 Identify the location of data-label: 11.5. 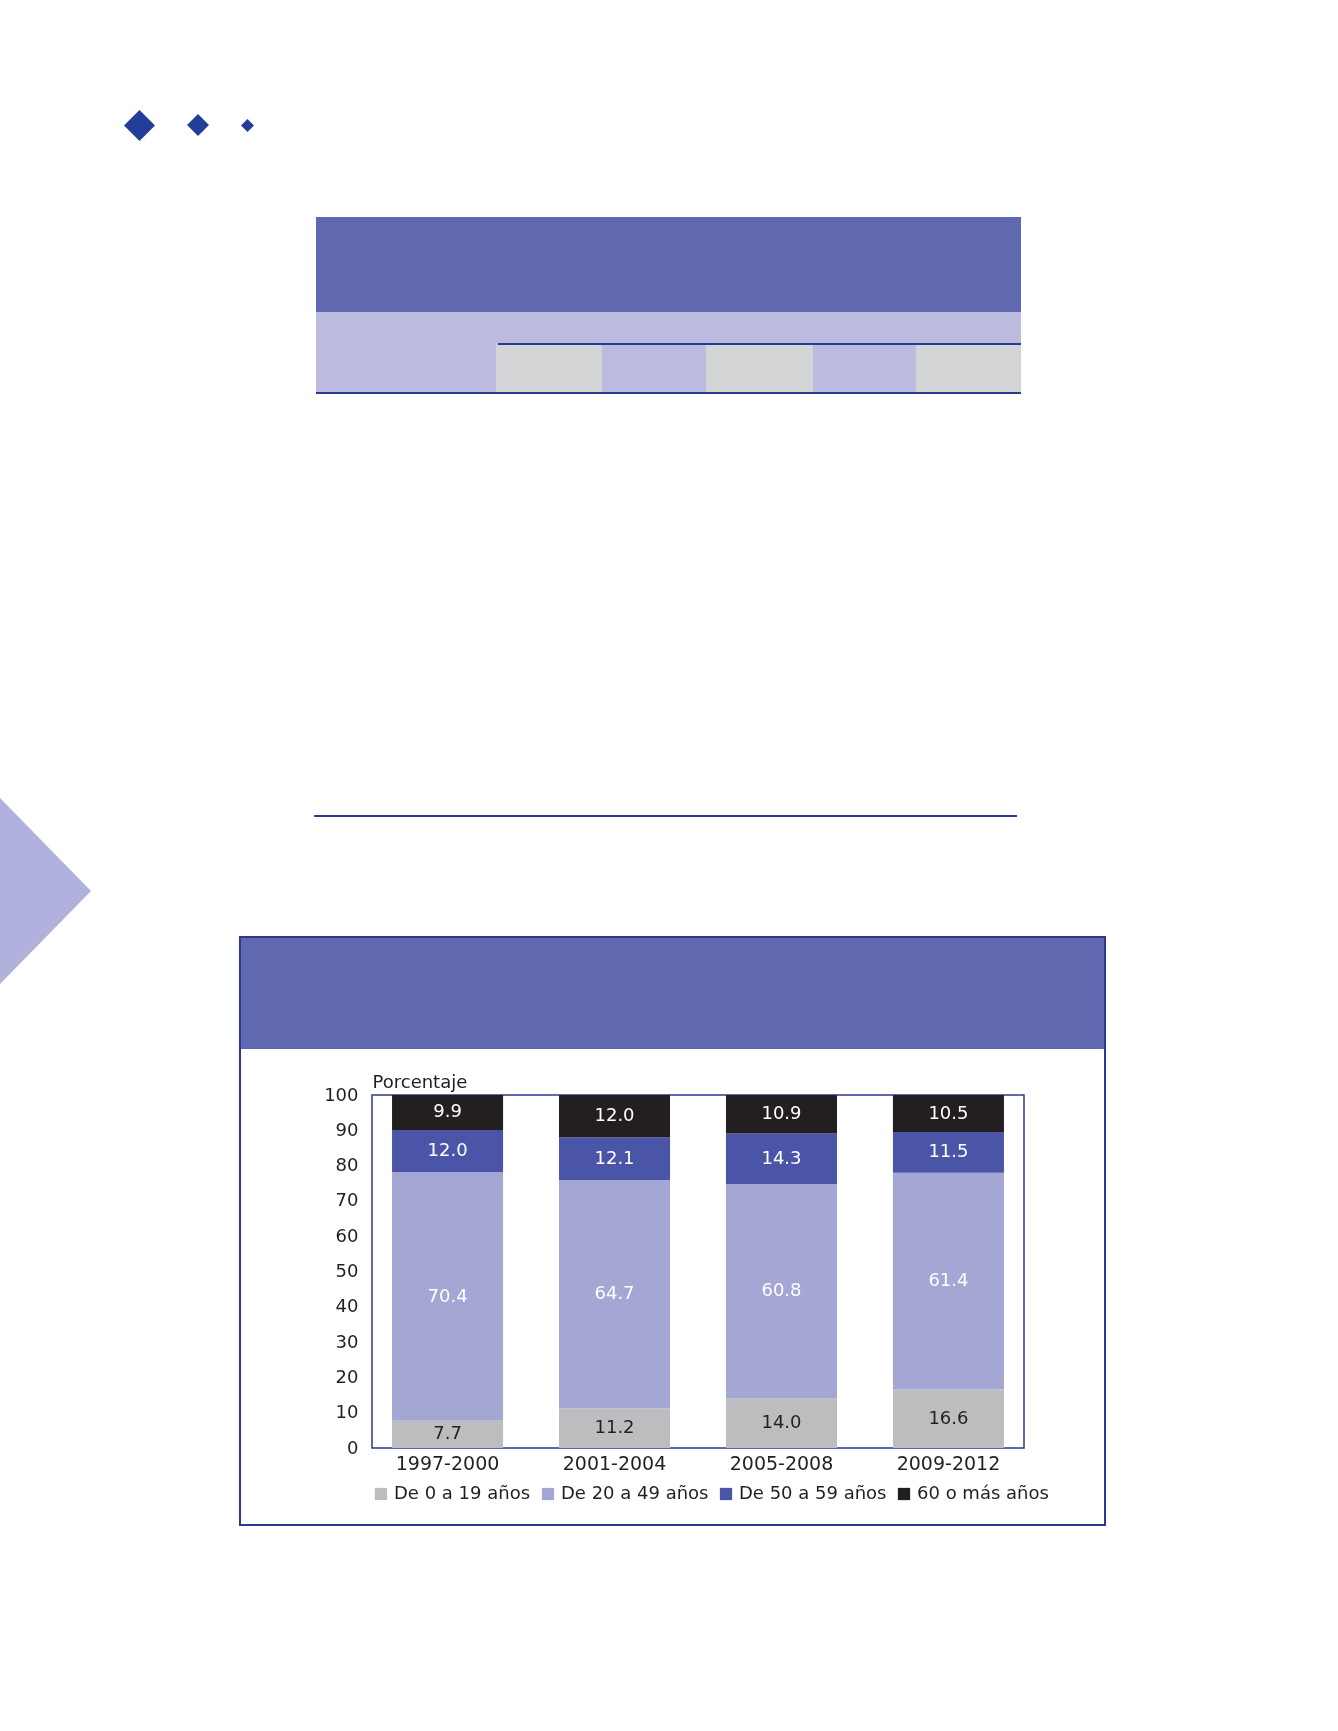
(948, 1151).